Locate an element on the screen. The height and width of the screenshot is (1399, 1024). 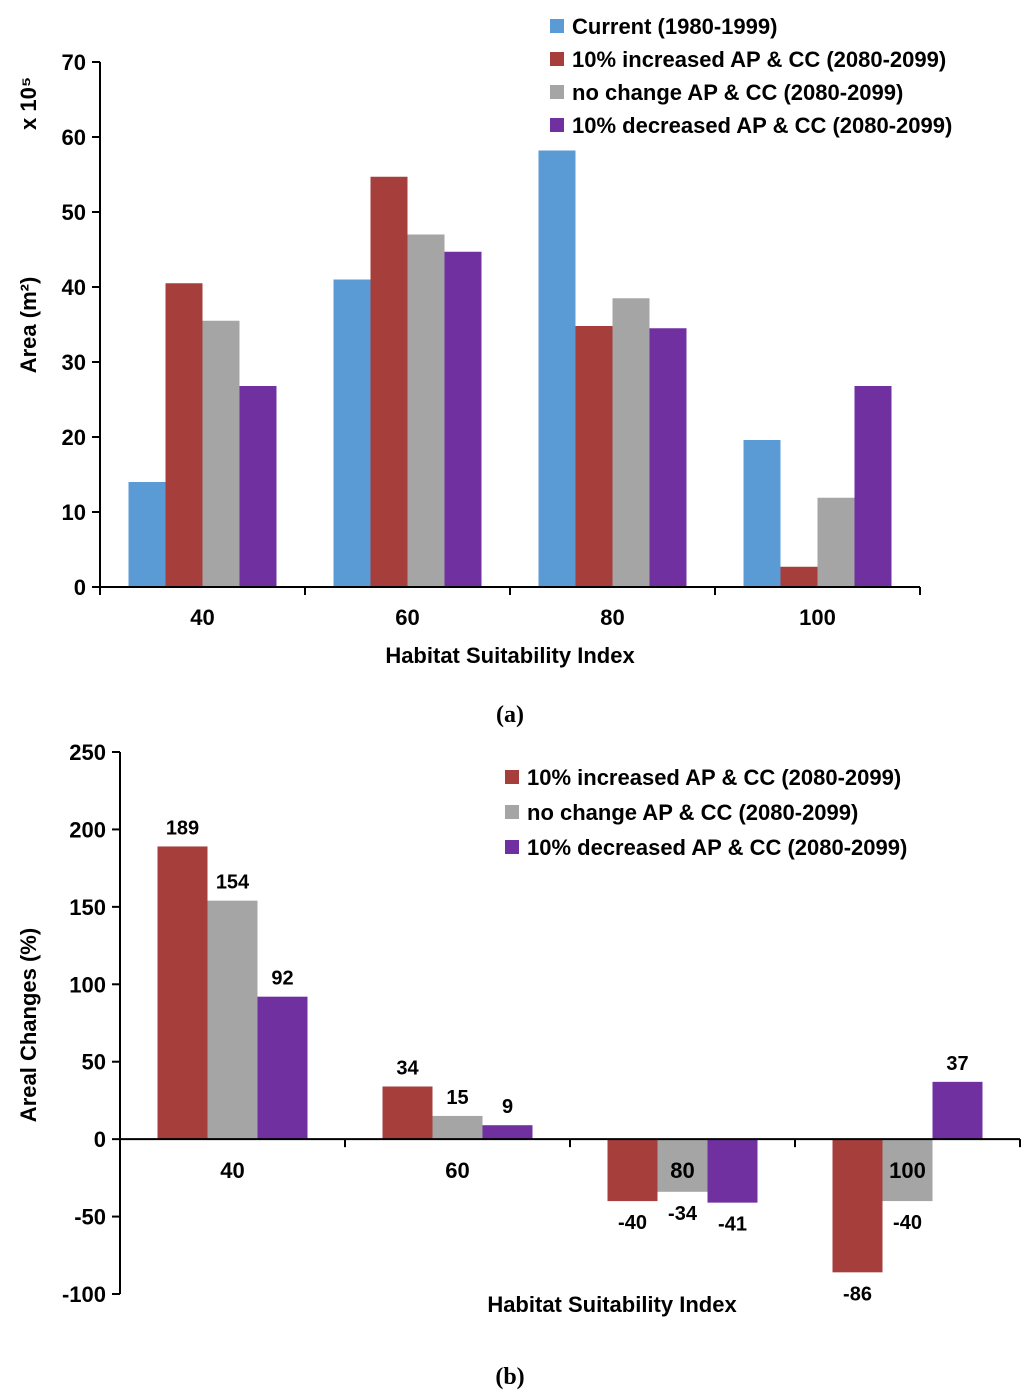
data-label-decreased-40: 92 is located at coordinates (282, 979).